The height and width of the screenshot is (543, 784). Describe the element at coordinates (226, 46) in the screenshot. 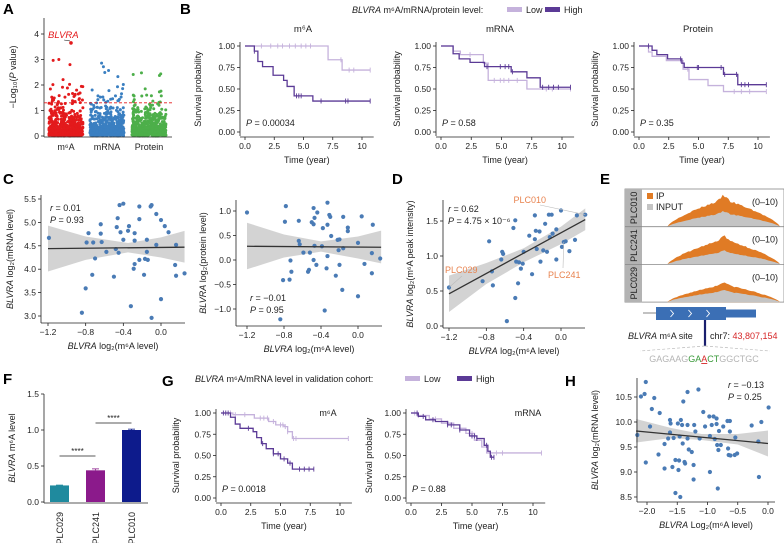

I see `y-tick-label: 1.00` at that location.